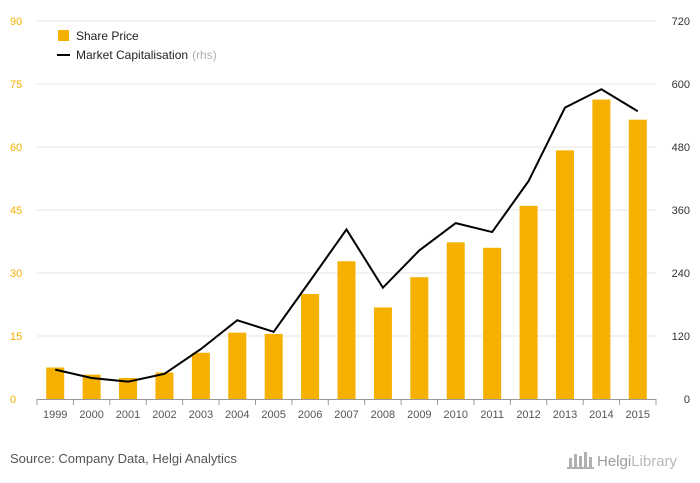  I want to click on y-right-tick-label: 120, so click(681, 337).